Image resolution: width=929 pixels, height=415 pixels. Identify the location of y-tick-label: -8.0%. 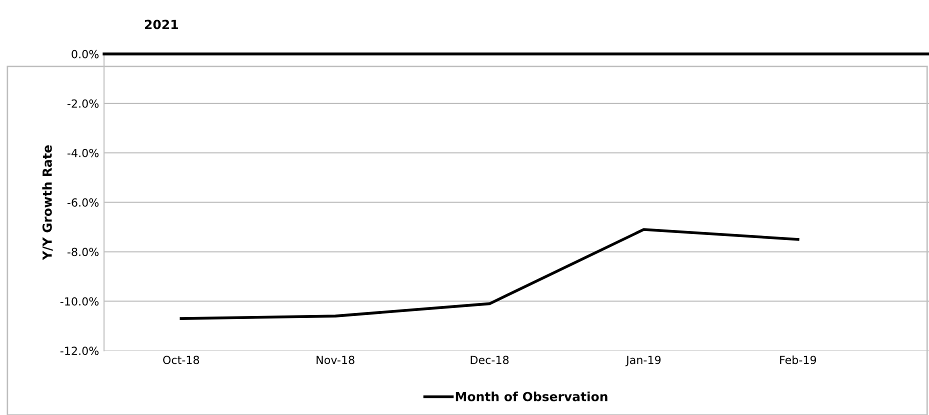
(83, 252).